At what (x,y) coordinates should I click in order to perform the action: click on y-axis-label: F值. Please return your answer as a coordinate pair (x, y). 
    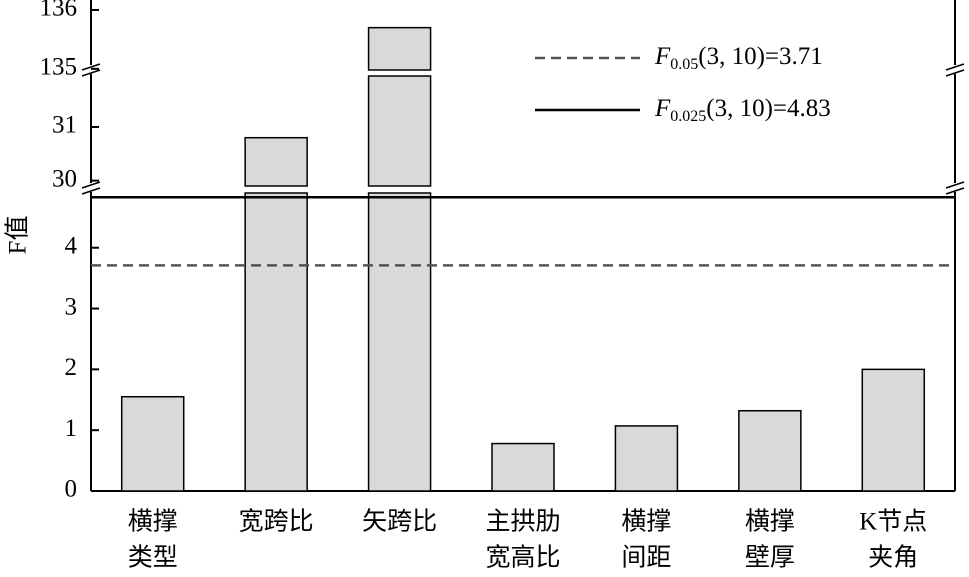
    Looking at the image, I should click on (18, 235).